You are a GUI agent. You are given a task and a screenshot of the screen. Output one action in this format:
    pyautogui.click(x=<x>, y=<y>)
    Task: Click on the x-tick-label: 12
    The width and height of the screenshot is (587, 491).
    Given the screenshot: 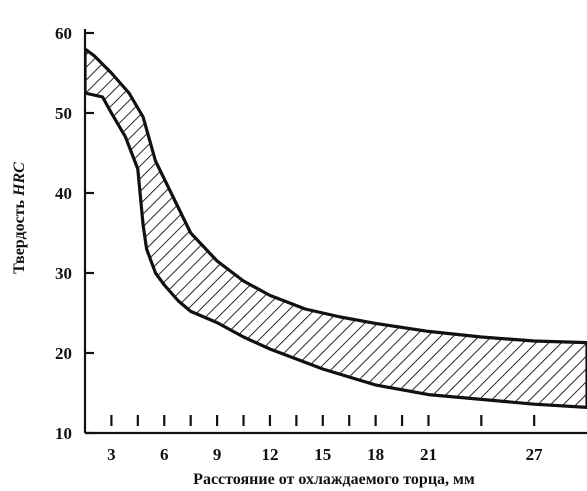 What is the action you would take?
    pyautogui.click(x=269, y=454)
    